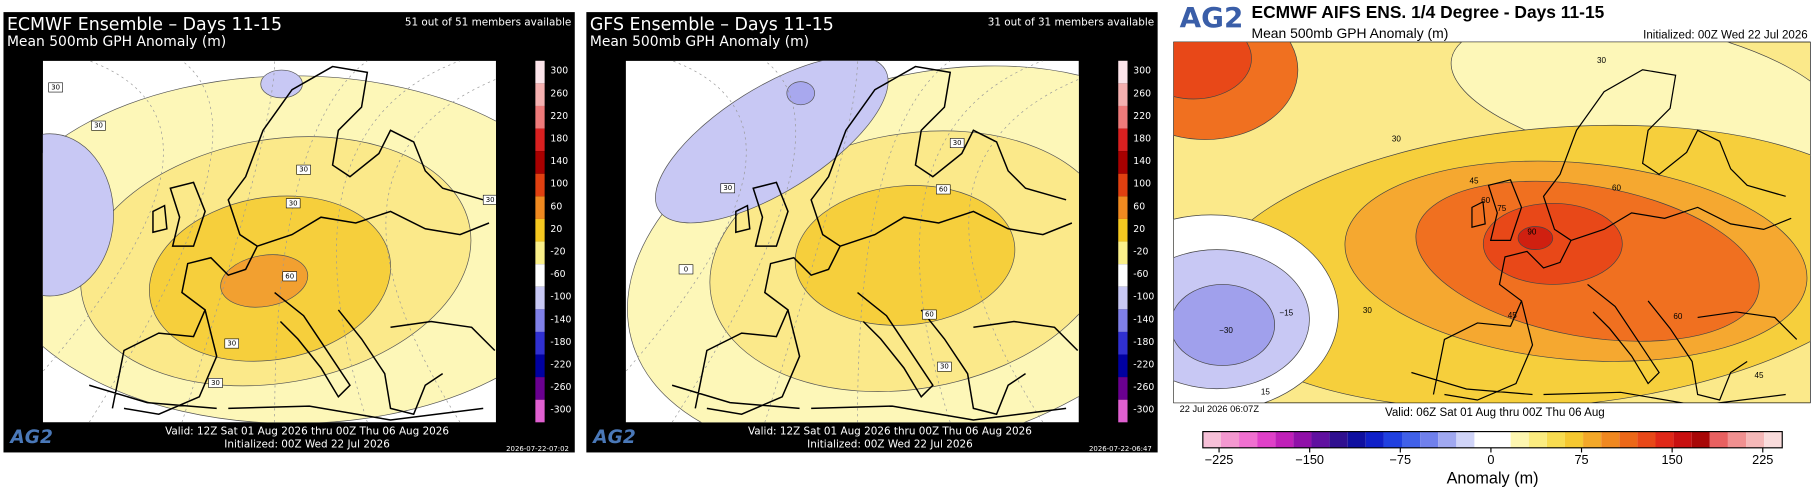 This screenshot has height=497, width=1817. I want to click on contour-label: 15, so click(1266, 391).